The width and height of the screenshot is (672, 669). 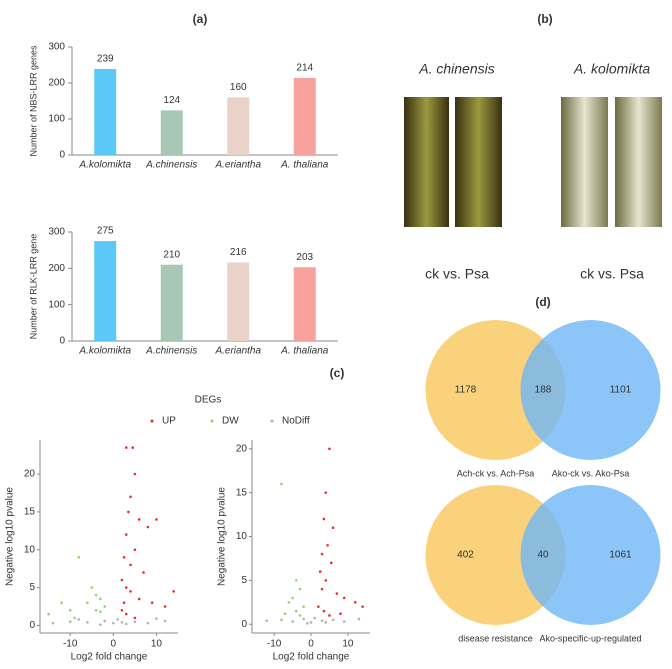 I want to click on legend-label: NoDiff, so click(x=296, y=421).